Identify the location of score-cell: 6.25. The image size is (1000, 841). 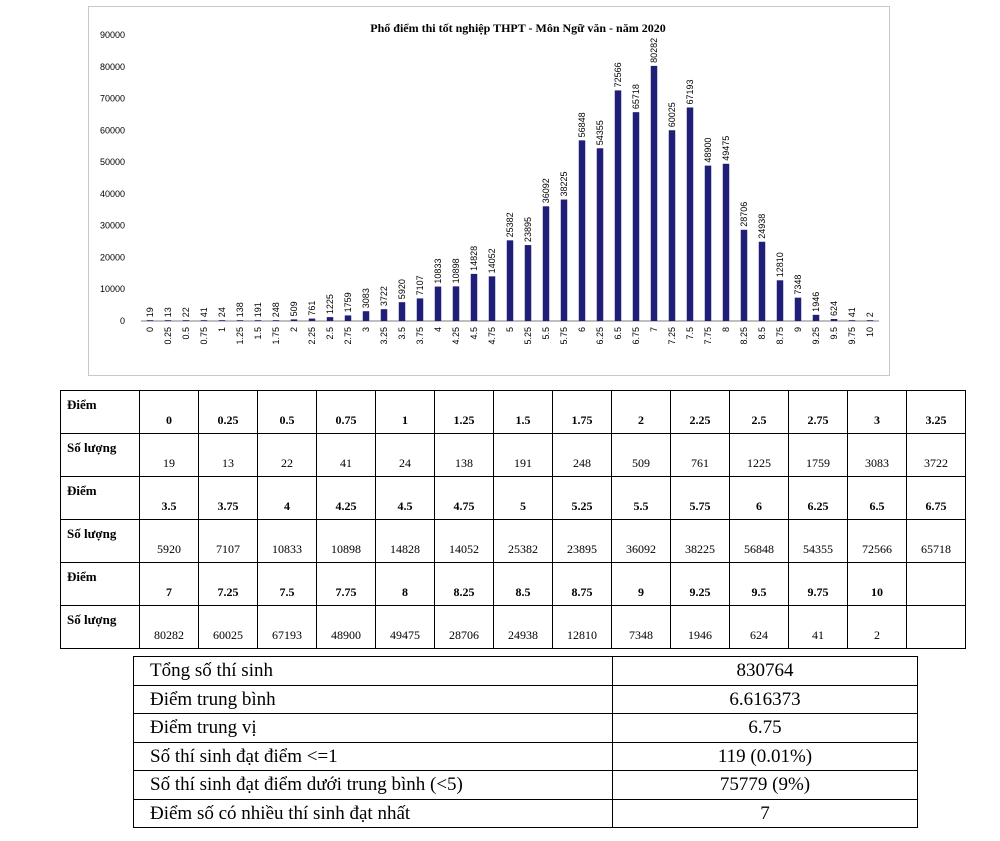
(818, 498).